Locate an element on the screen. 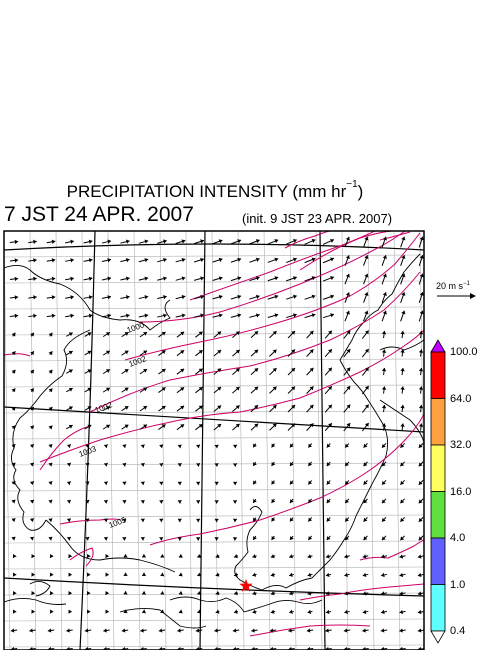  isobar-label: 1005 is located at coordinates (118, 522).